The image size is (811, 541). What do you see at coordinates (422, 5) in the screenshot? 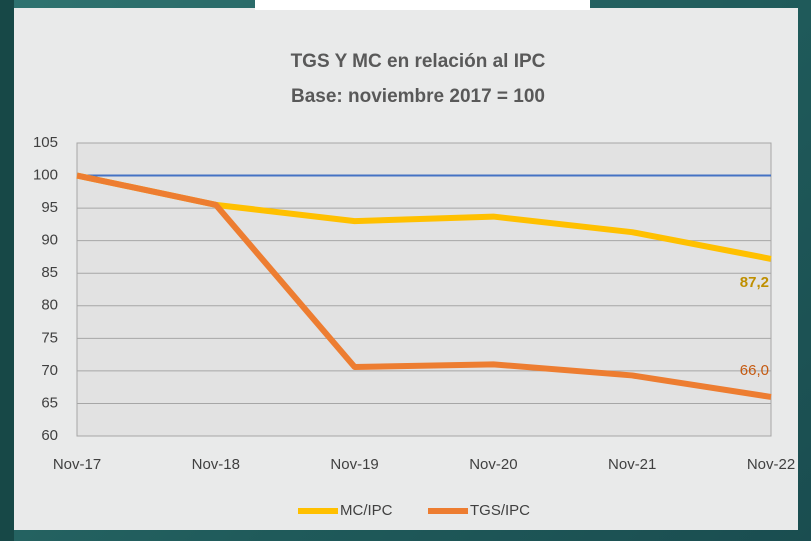
I see `top-tab` at bounding box center [422, 5].